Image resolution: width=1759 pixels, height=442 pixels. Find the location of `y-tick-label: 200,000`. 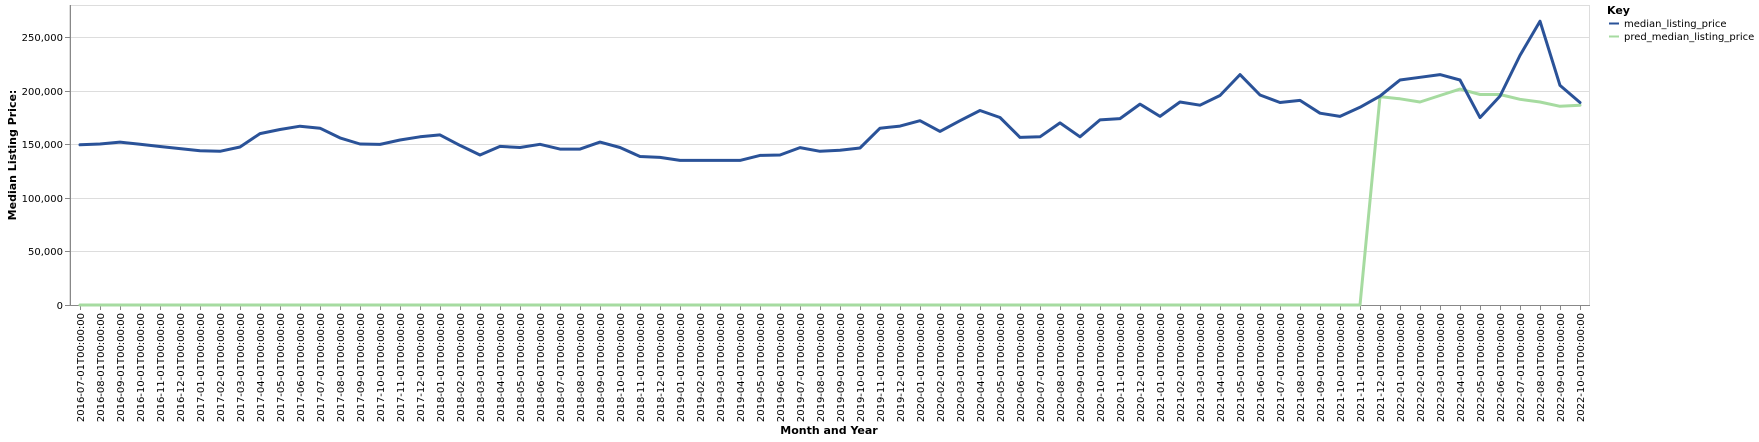

y-tick-label: 200,000 is located at coordinates (42, 92).